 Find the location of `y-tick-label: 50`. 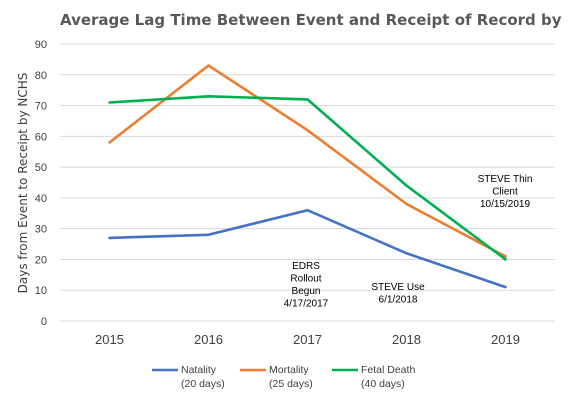

y-tick-label: 50 is located at coordinates (41, 168).